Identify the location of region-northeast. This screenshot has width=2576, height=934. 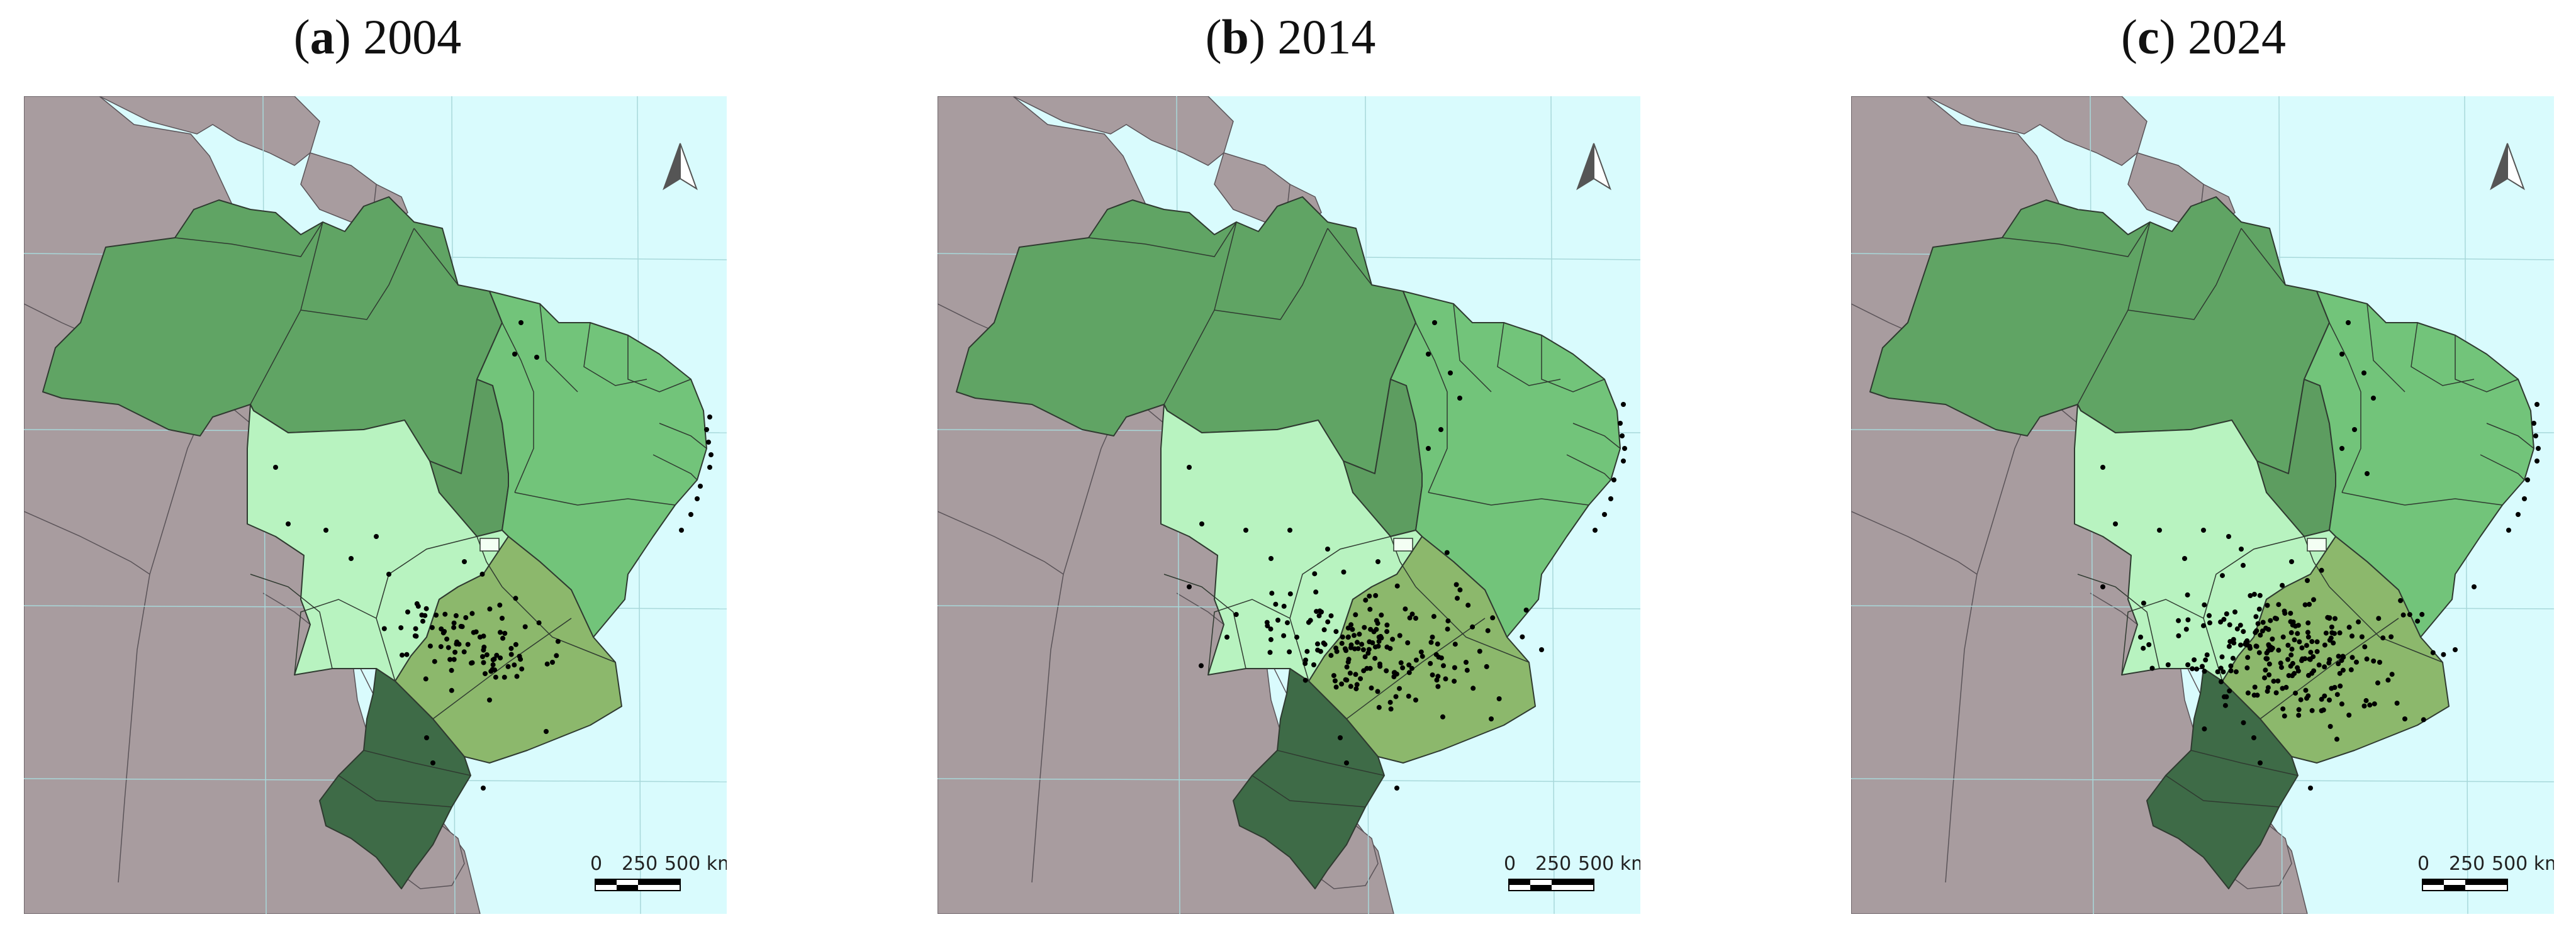
(591, 464).